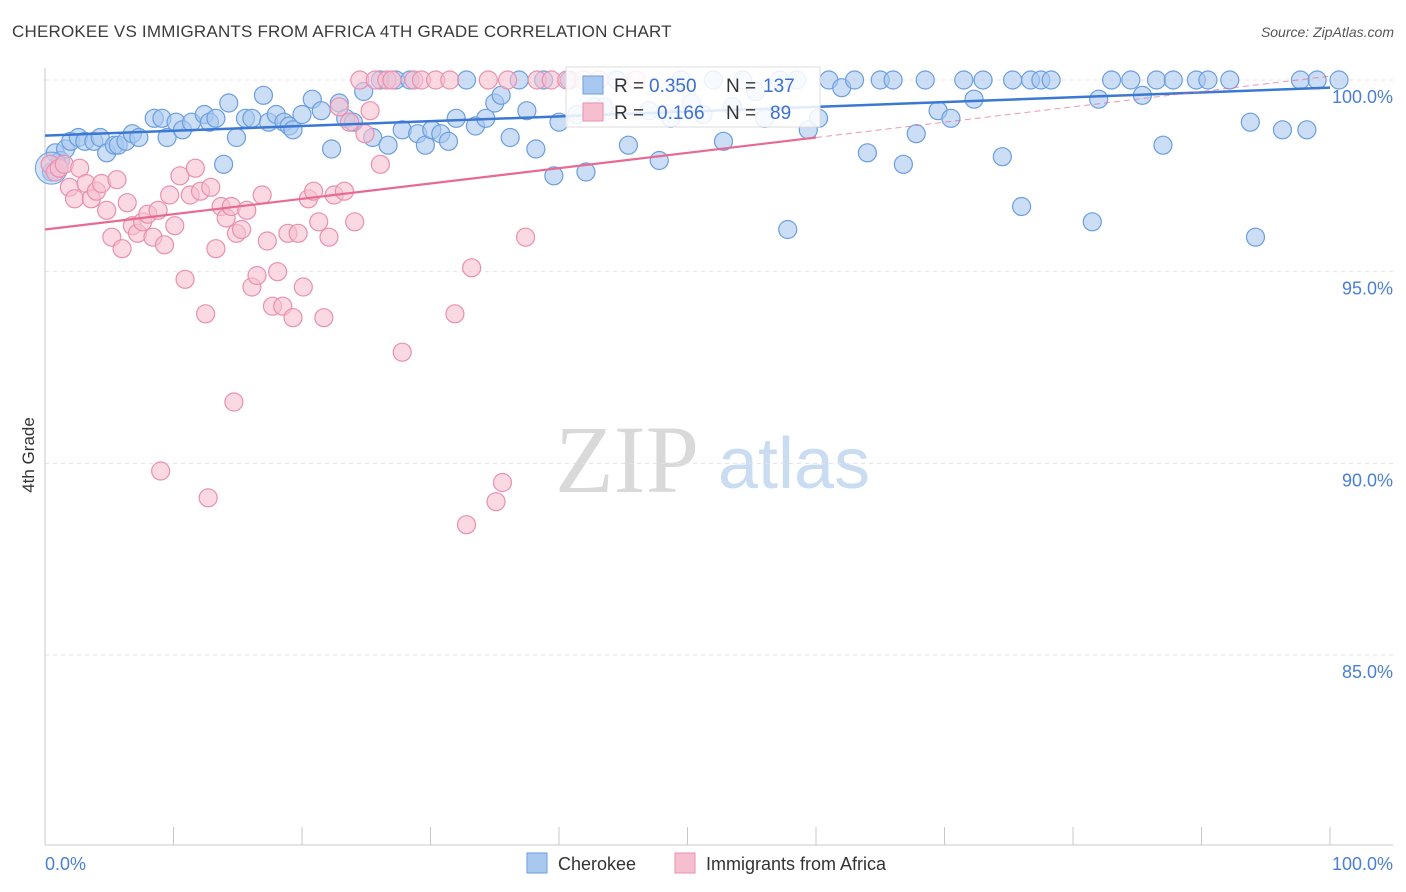 This screenshot has height=892, width=1406. What do you see at coordinates (537, 863) in the screenshot?
I see `legend-swatch-cherokee` at bounding box center [537, 863].